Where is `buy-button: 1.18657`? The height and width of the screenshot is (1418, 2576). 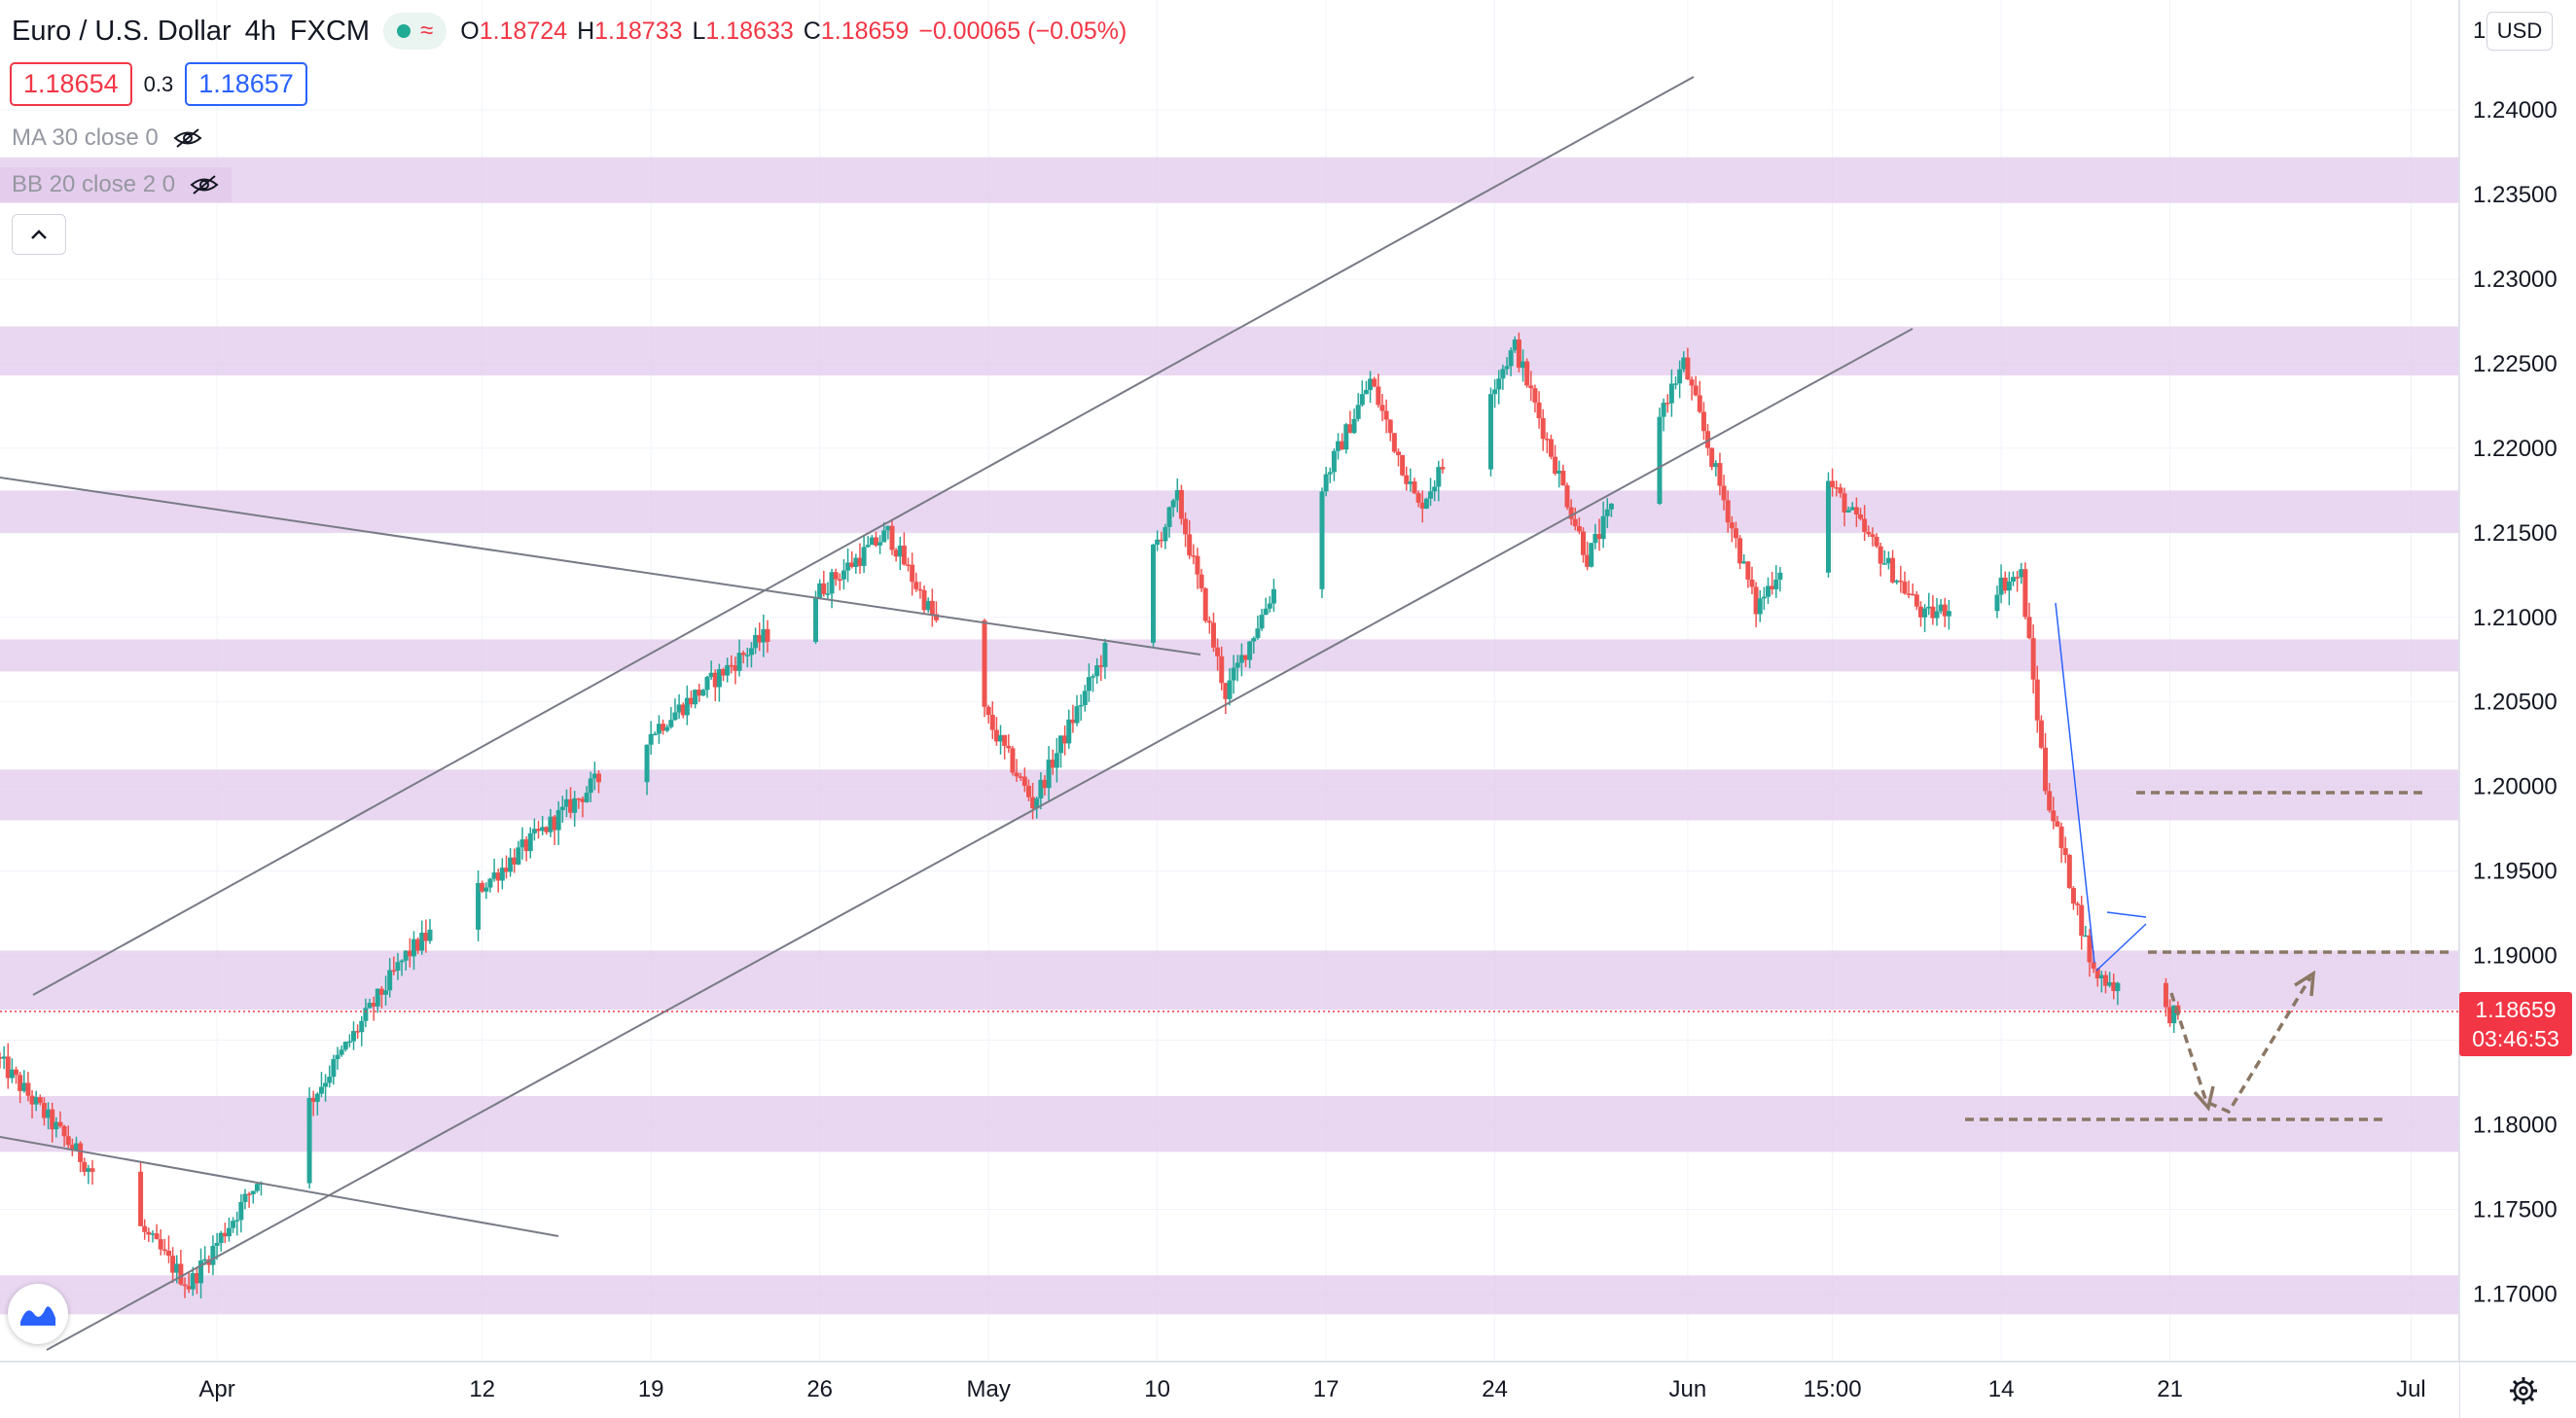
buy-button: 1.18657 is located at coordinates (246, 84).